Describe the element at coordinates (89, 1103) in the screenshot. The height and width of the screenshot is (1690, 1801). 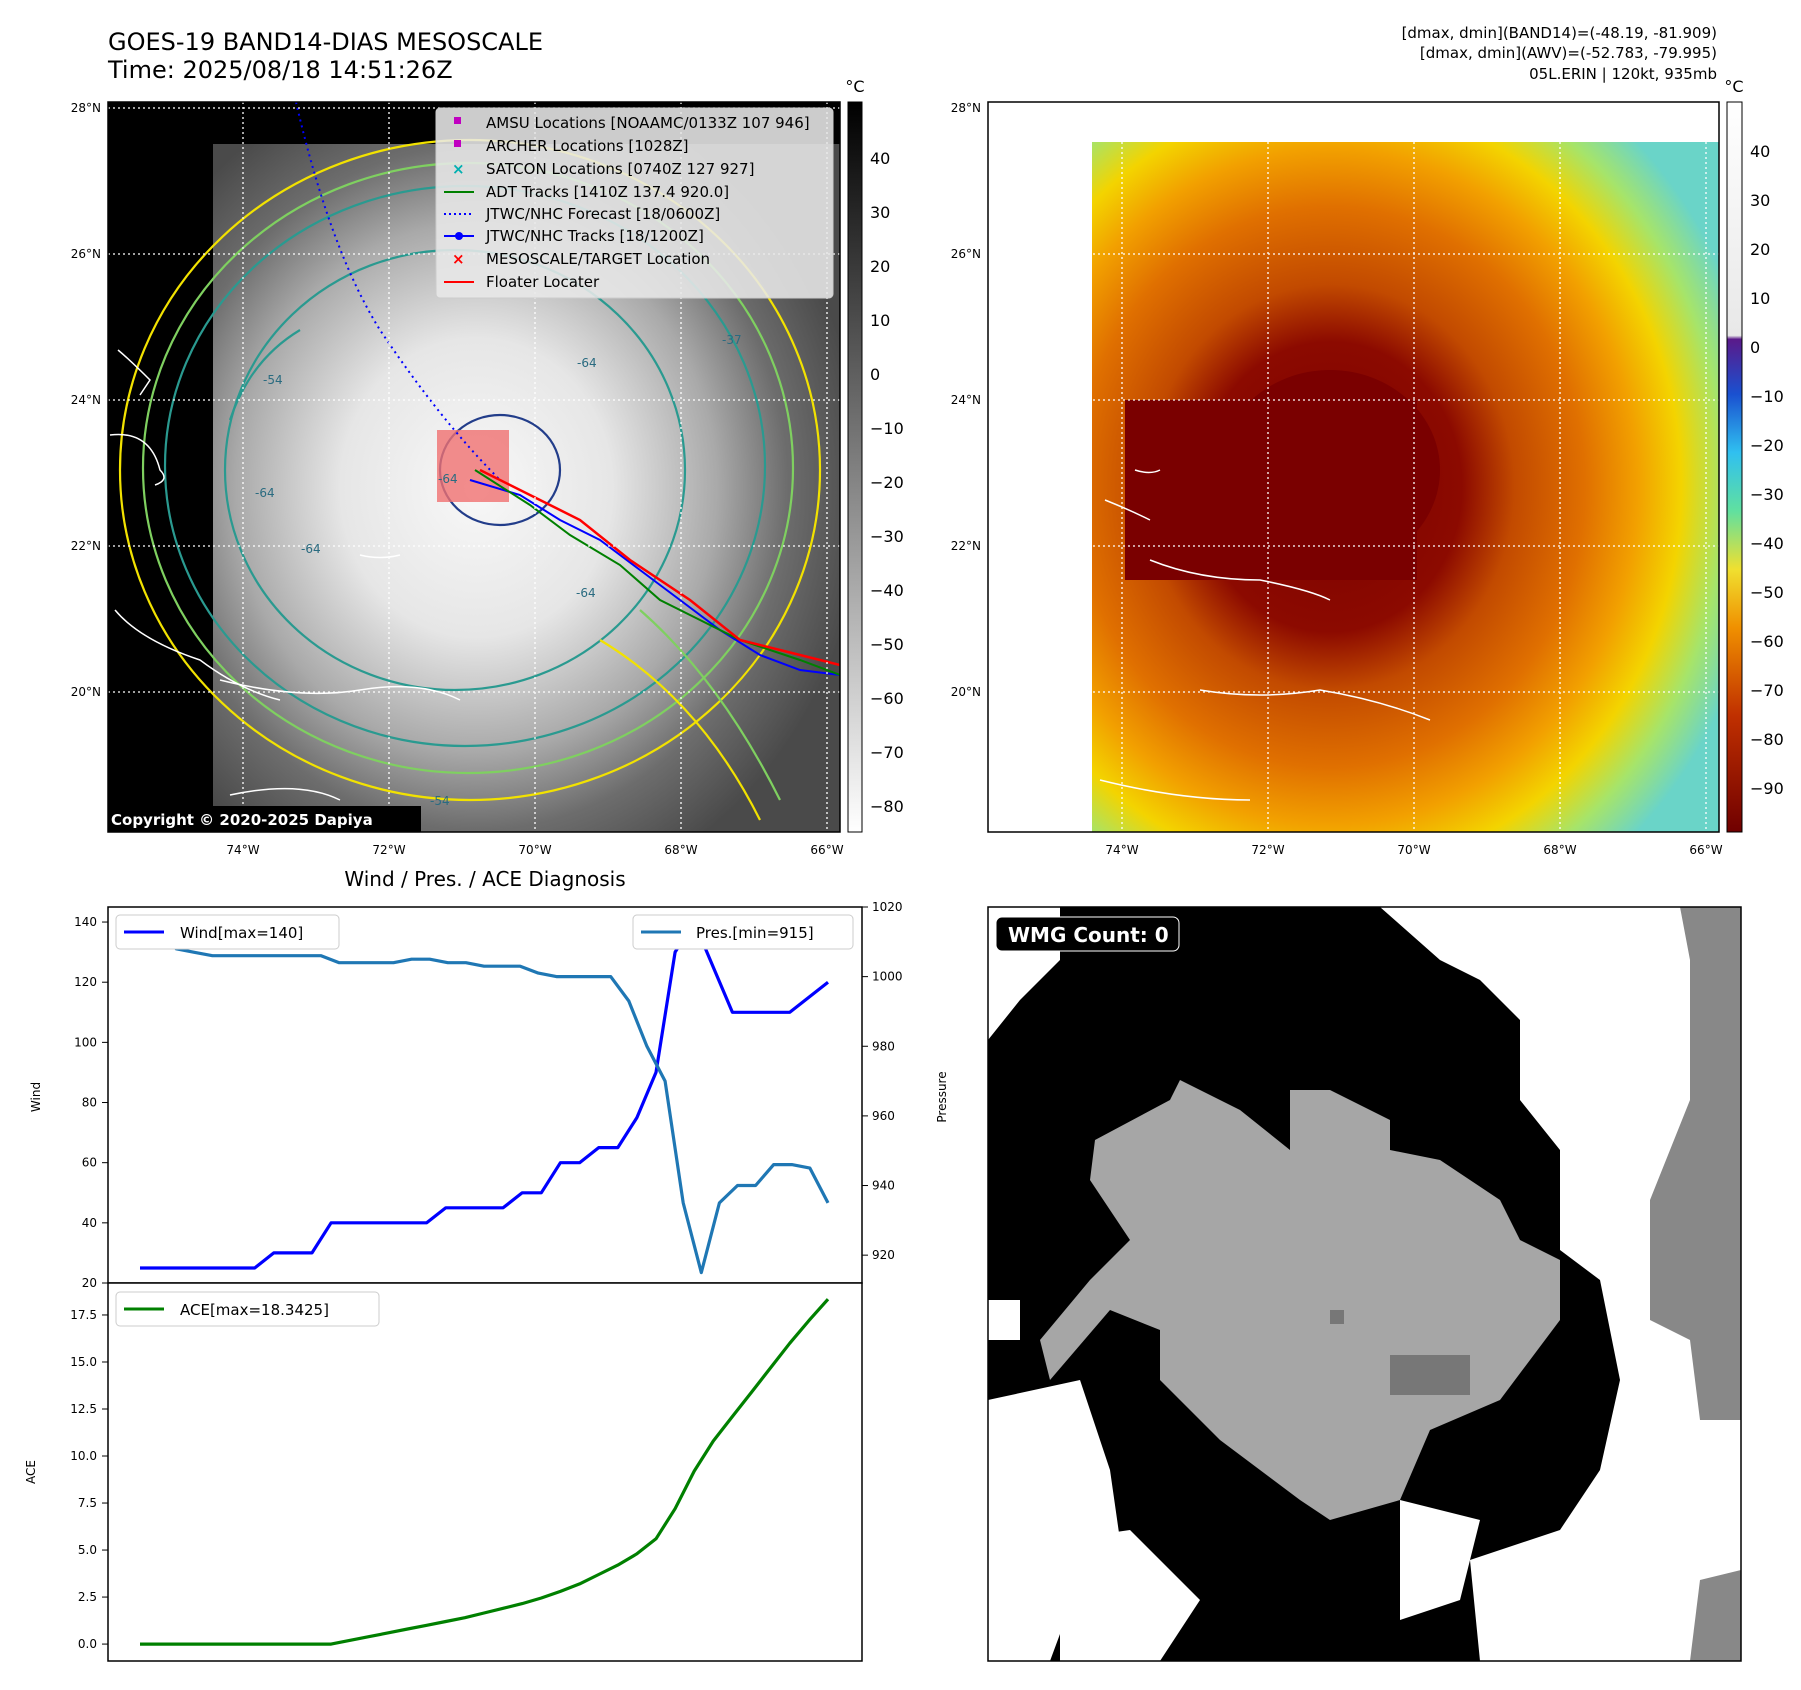
I see `wind-tick-label: 80` at that location.